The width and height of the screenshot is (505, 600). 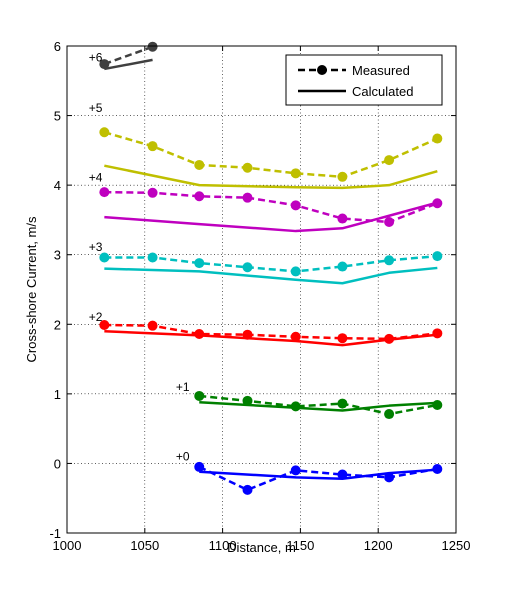 What do you see at coordinates (223, 545) in the screenshot?
I see `x-tick-label: 1100` at bounding box center [223, 545].